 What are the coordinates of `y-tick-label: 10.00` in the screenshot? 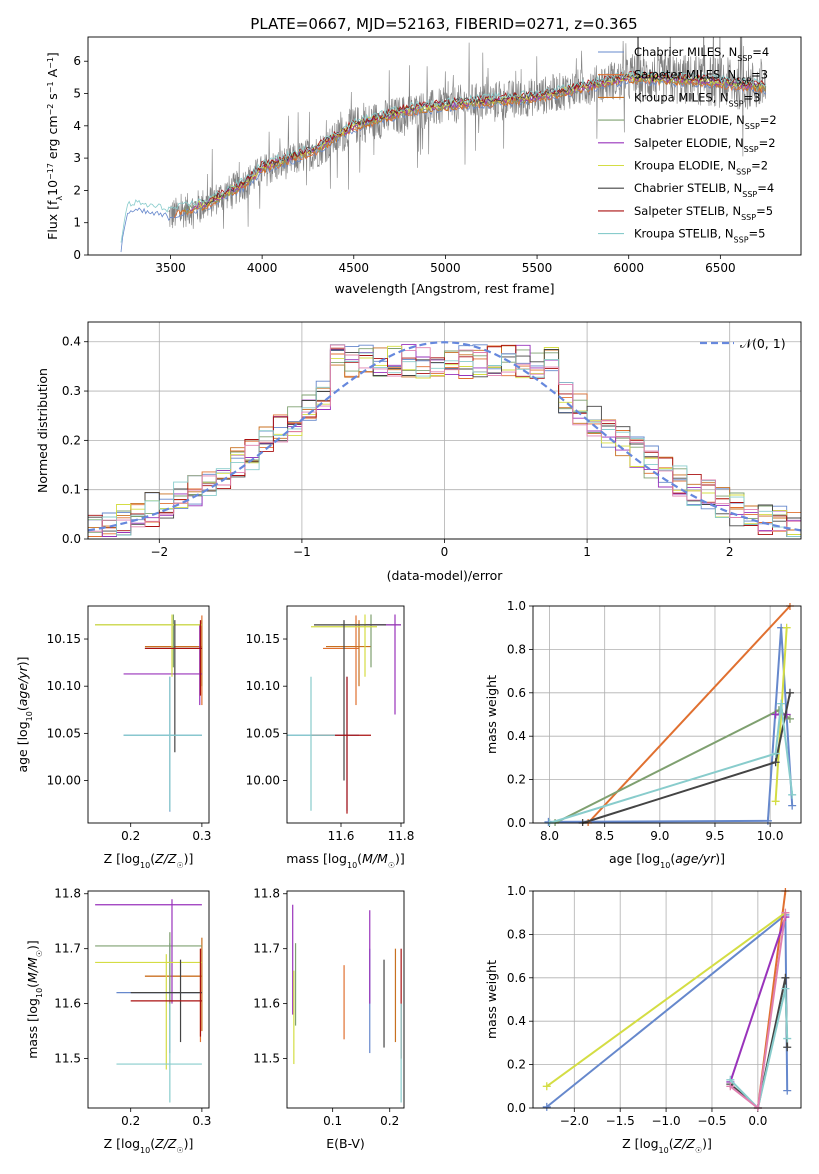 It's located at (64, 781).